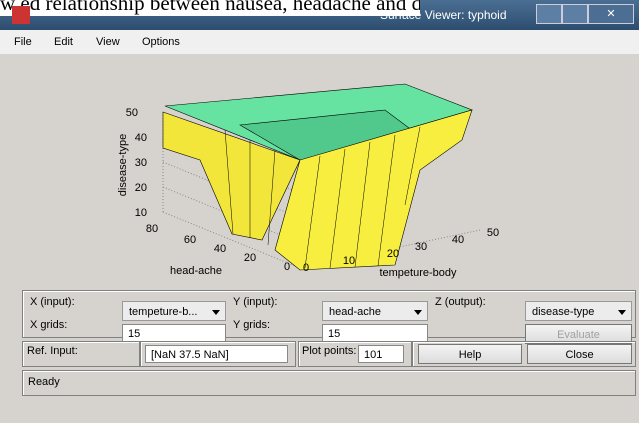 This screenshot has height=423, width=639. I want to click on label: Y grids:, so click(252, 325).